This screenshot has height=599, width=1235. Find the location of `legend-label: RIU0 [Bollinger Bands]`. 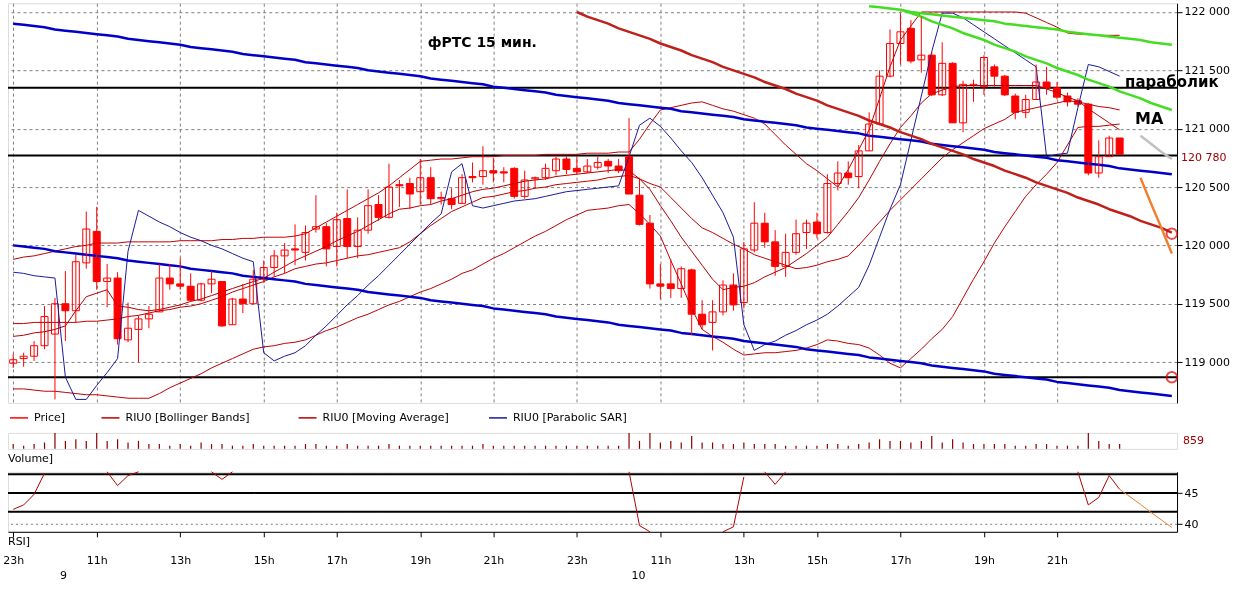

legend-label: RIU0 [Bollinger Bands] is located at coordinates (187, 417).